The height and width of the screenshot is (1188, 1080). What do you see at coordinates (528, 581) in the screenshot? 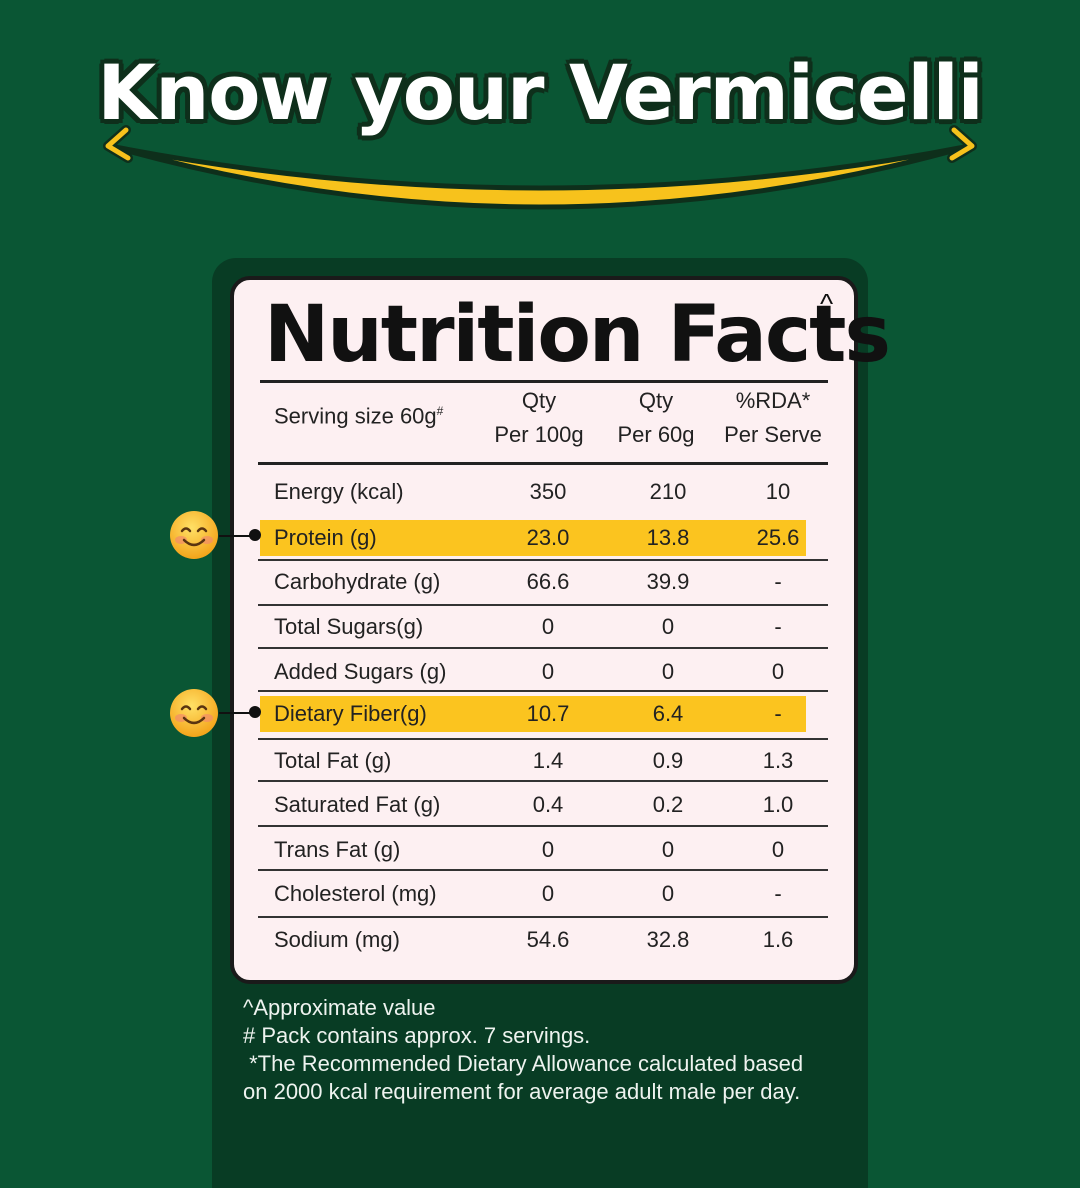
I see `table-row: Carbohydrate (g) 66.6 39.9-` at bounding box center [528, 581].